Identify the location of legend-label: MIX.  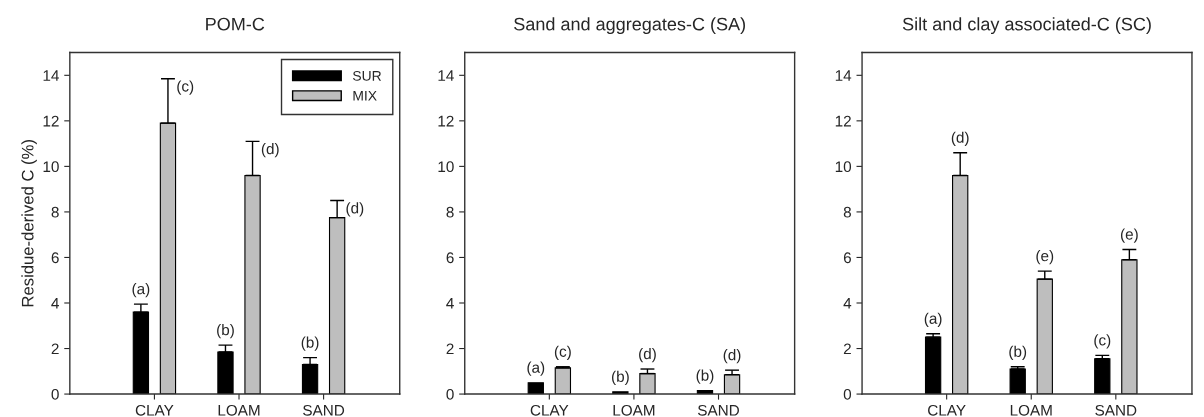
(365, 96).